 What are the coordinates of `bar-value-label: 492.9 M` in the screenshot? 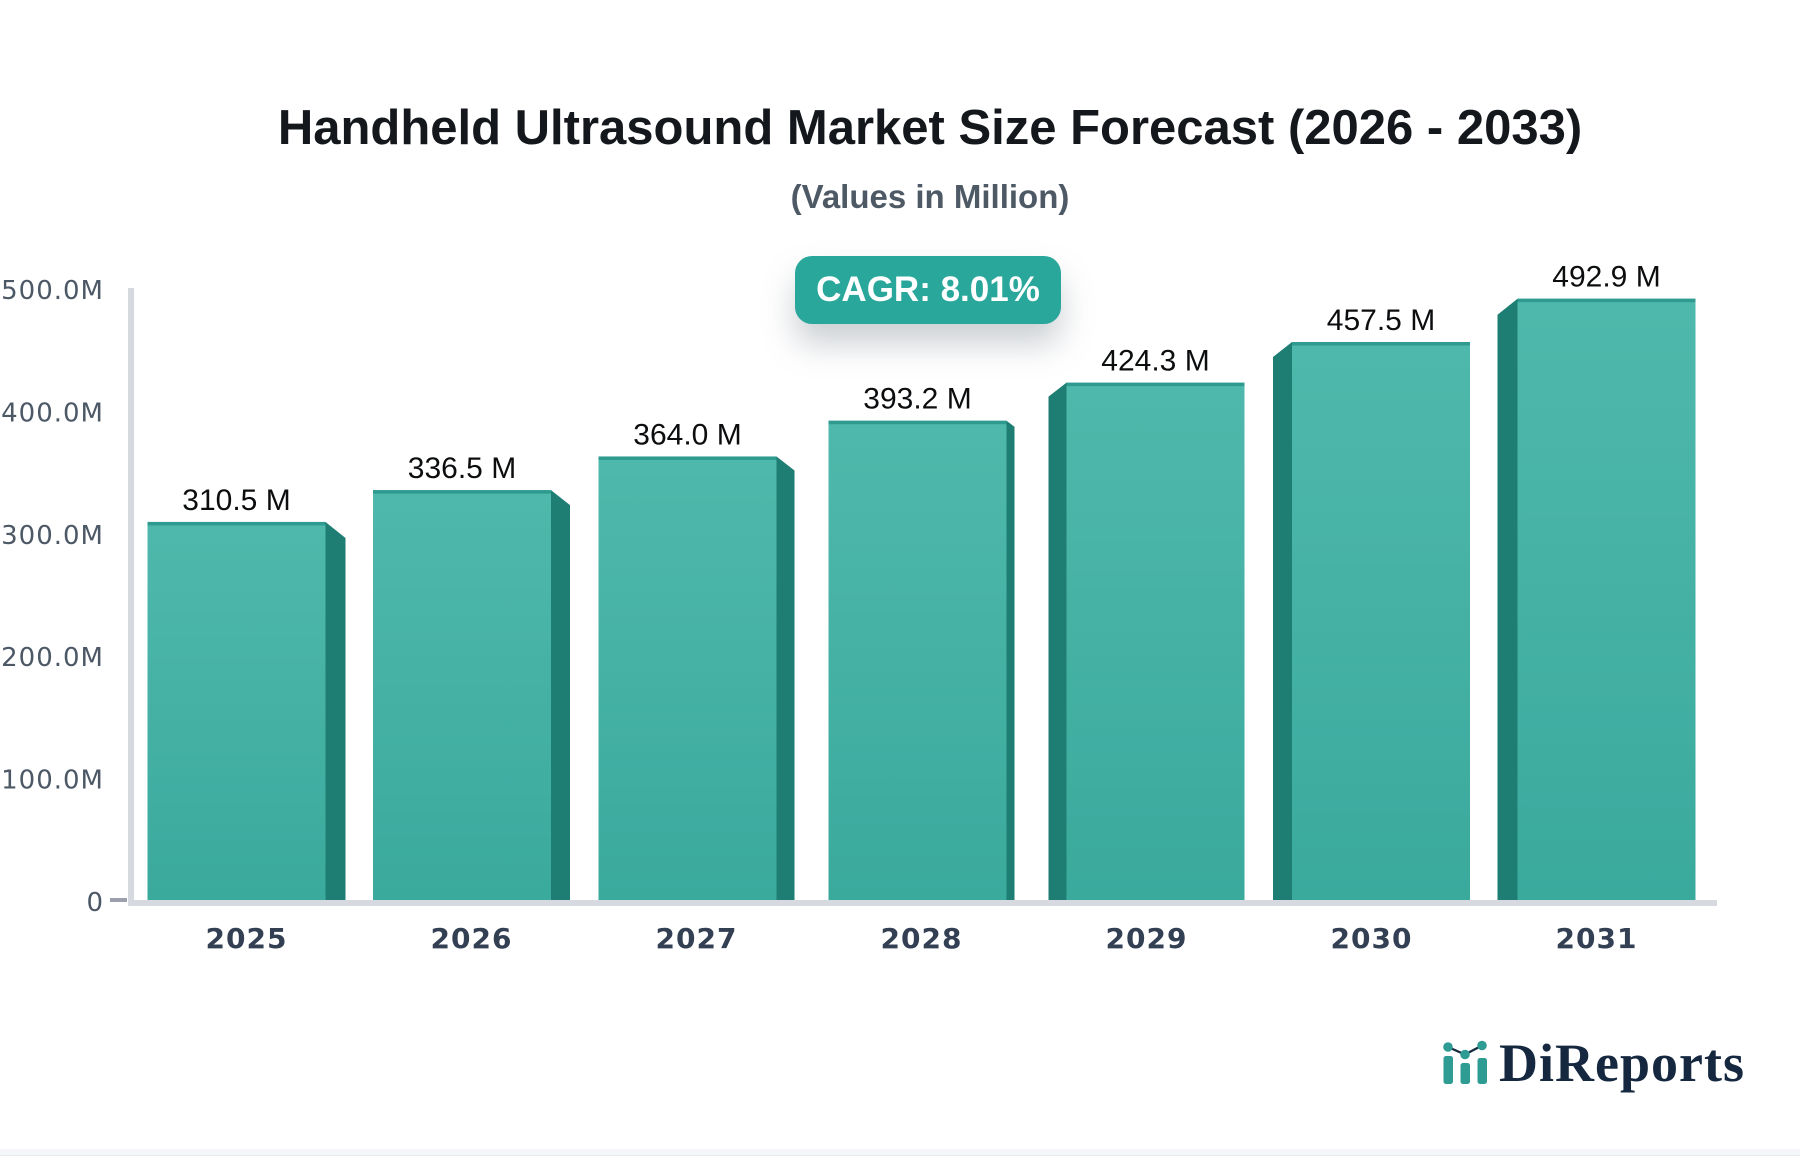 It's located at (1606, 277).